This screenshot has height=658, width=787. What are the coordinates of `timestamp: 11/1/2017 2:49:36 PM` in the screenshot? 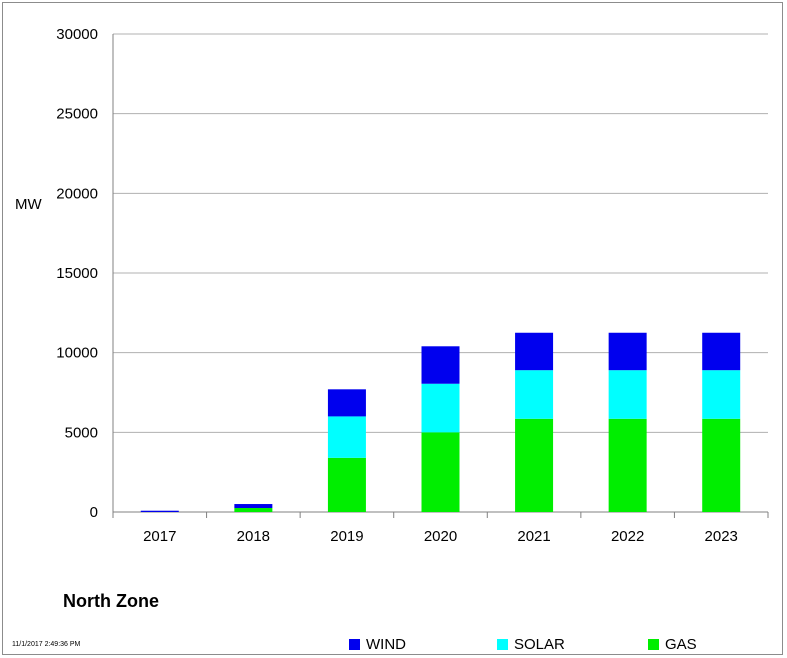 It's located at (46, 644).